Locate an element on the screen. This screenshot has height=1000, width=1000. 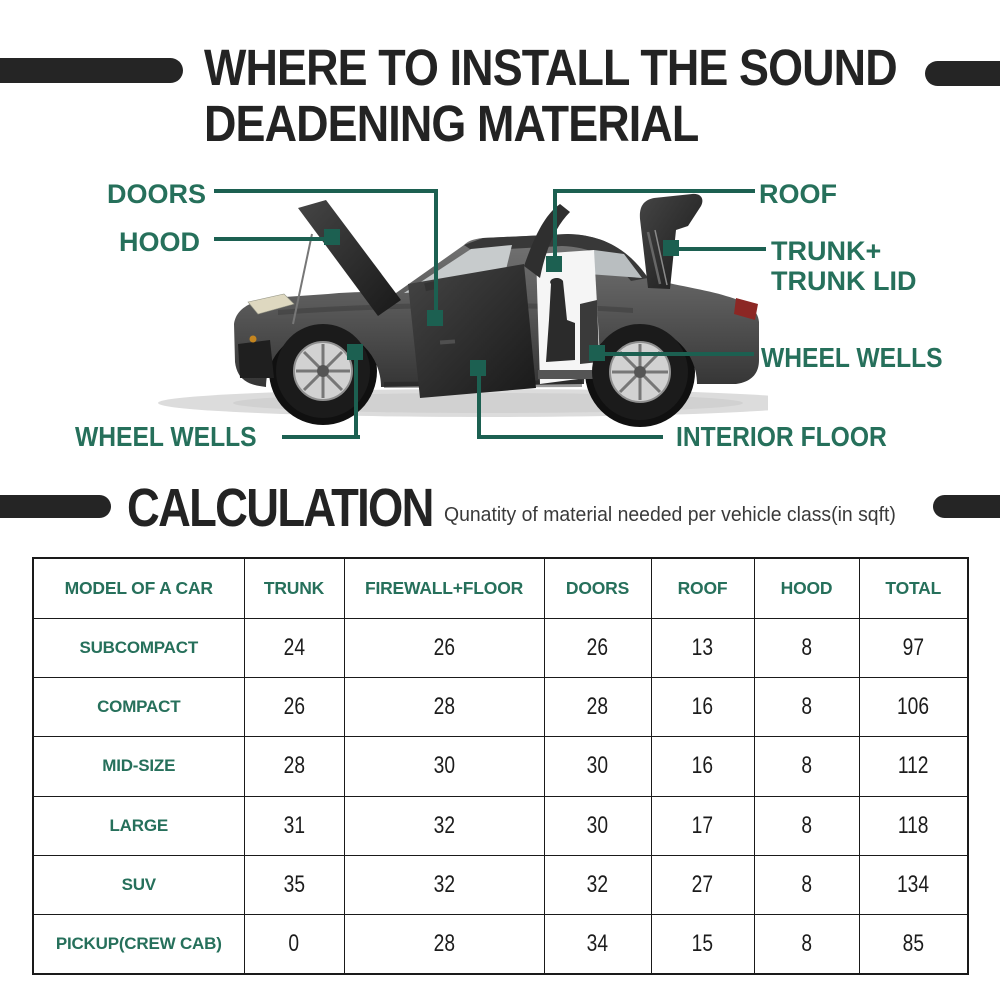
cell-value: 24 is located at coordinates (294, 648).